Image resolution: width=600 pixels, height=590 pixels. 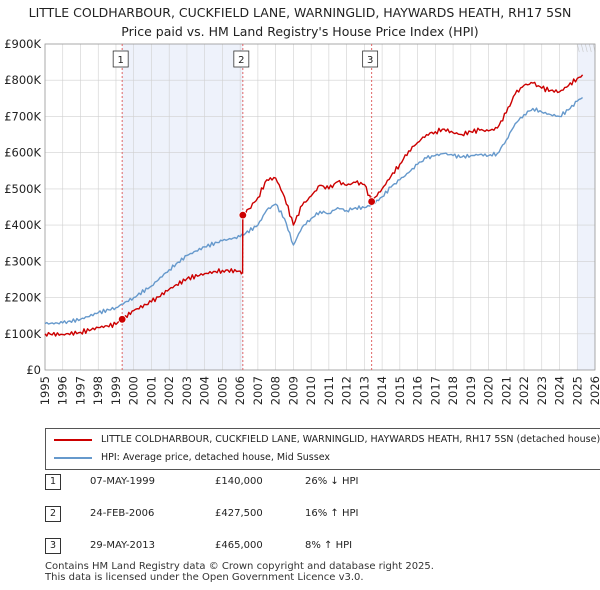 I want to click on x-tick-label: 2013, so click(x=364, y=390).